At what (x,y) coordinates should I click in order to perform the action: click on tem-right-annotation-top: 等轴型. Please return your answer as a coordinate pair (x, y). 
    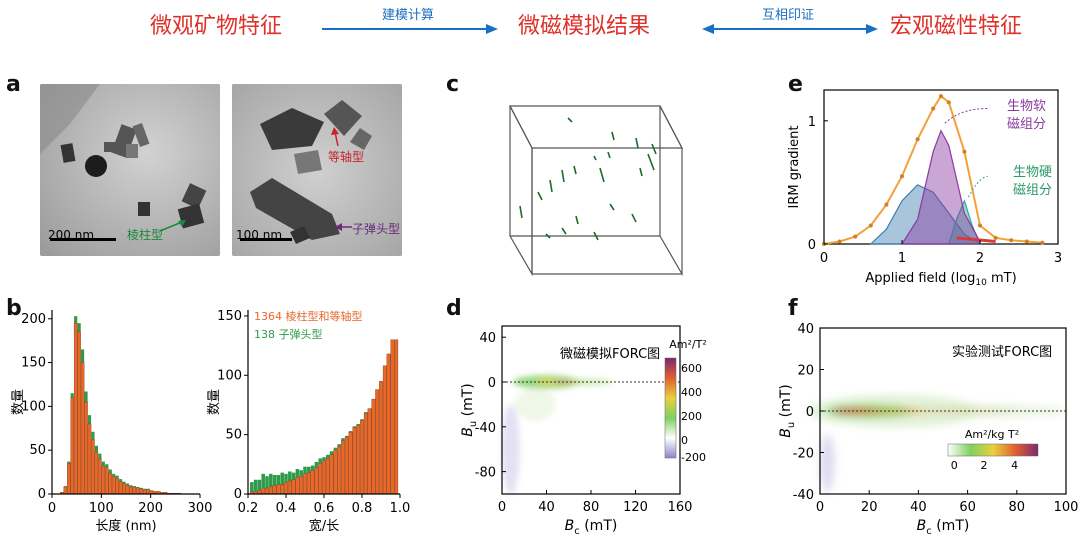
    Looking at the image, I should click on (346, 157).